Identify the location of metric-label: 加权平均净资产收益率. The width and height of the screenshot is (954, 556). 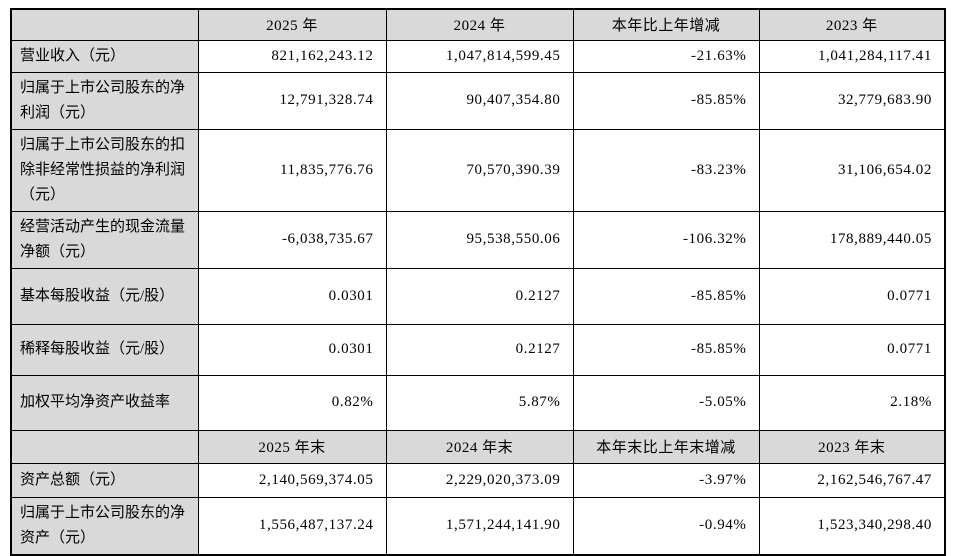
(104, 402).